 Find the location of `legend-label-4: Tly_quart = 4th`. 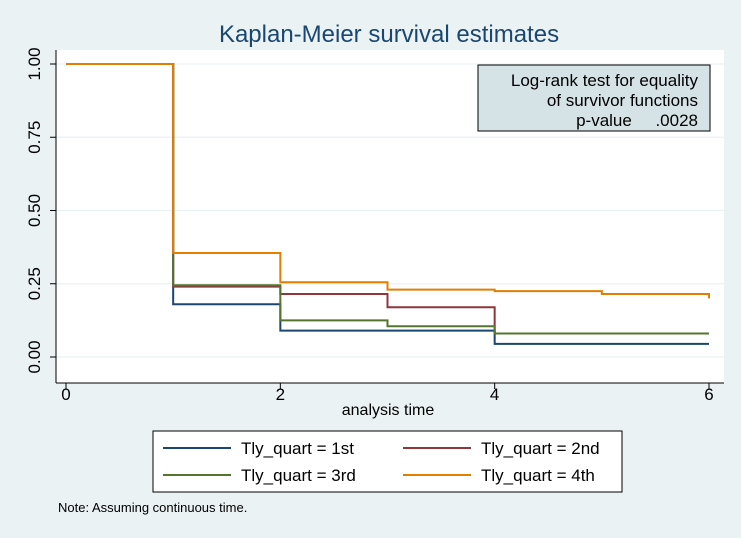

legend-label-4: Tly_quart = 4th is located at coordinates (538, 475).